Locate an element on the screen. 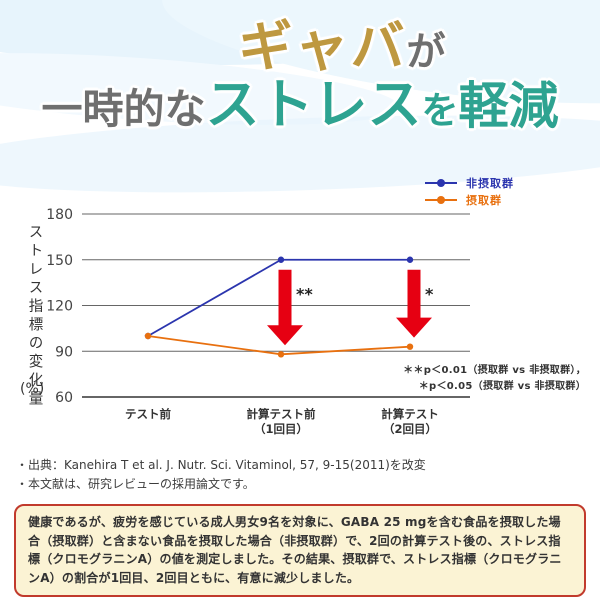 The height and width of the screenshot is (600, 600). svg-text: 150 is located at coordinates (59, 261).